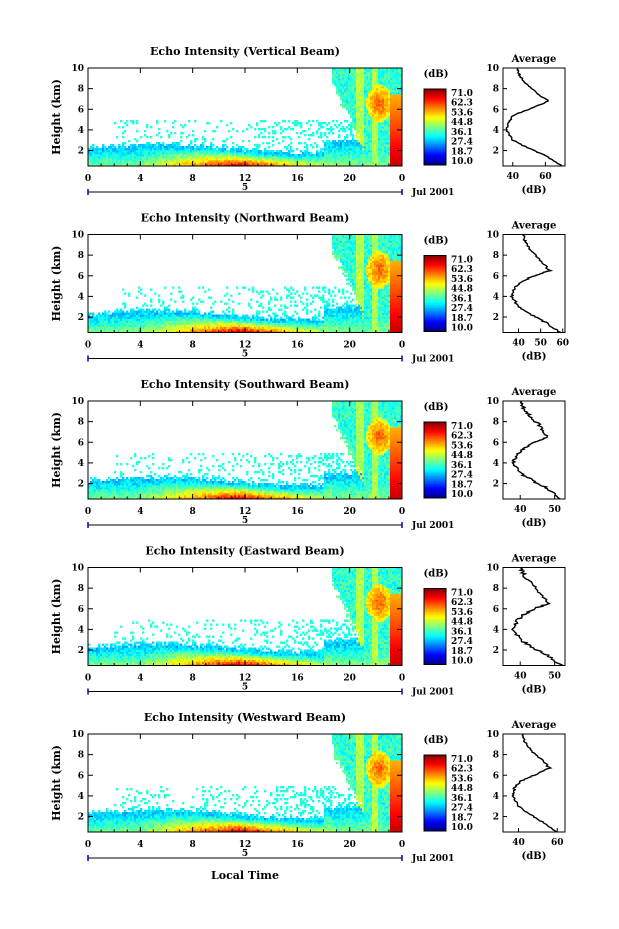  Describe the element at coordinates (245, 51) in the screenshot. I see `panel-title: Echo Intensity (Vertical Beam)` at that location.